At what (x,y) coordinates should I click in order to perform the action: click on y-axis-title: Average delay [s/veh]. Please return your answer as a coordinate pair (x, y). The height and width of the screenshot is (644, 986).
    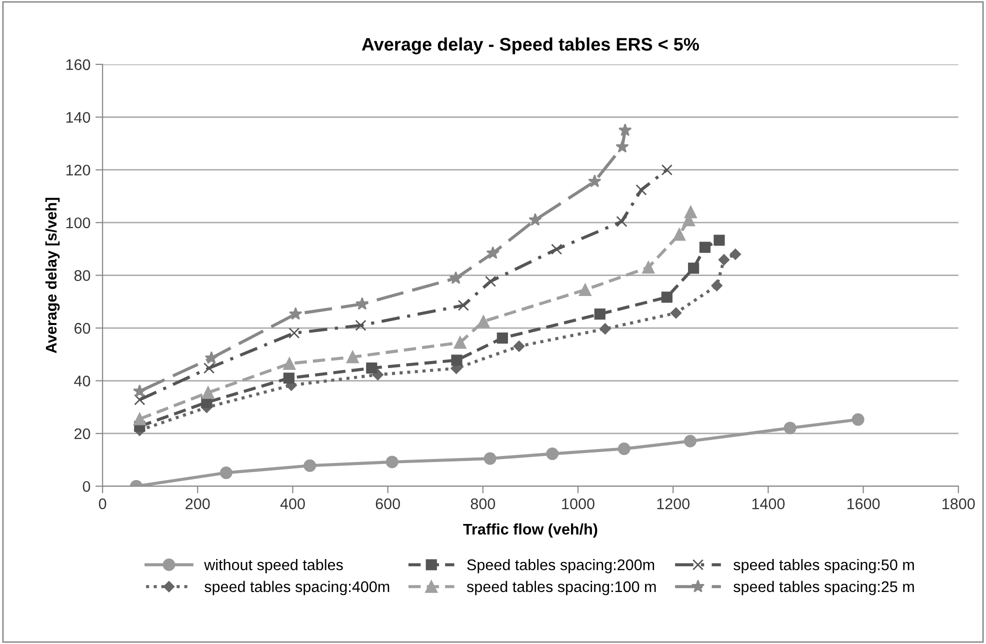
    Looking at the image, I should click on (52, 276).